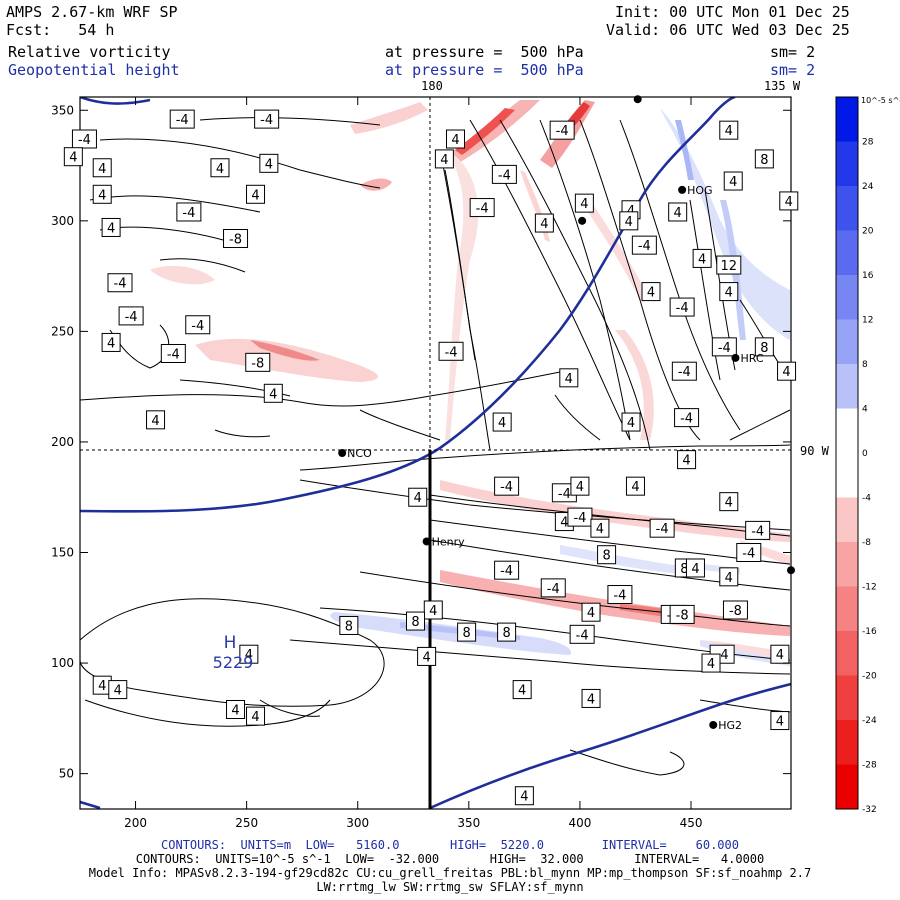 Image resolution: width=900 pixels, height=900 pixels. Describe the element at coordinates (782, 86) in the screenshot. I see `lon-135w-label: 135 W` at that location.